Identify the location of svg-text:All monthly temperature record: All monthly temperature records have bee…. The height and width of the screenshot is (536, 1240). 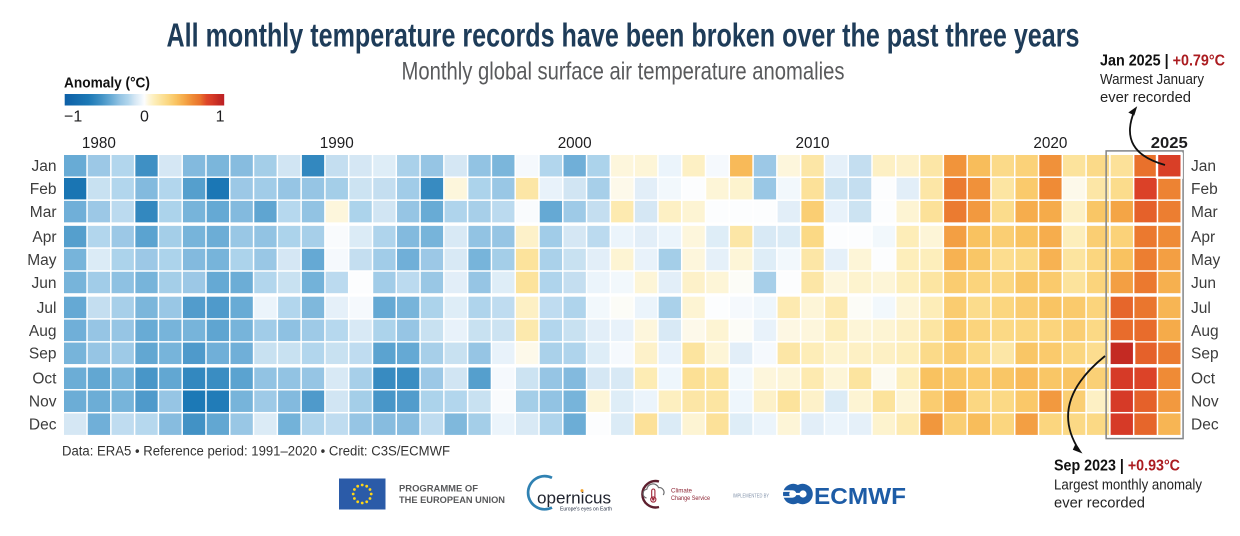
(623, 35).